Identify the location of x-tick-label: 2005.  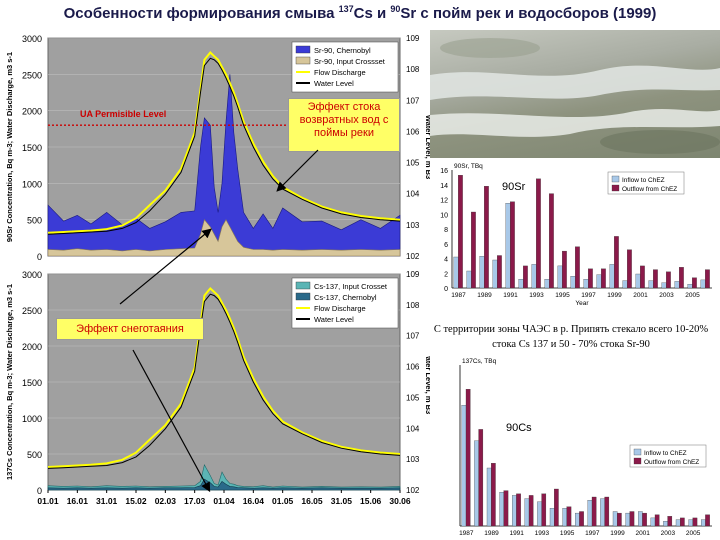
(692, 295).